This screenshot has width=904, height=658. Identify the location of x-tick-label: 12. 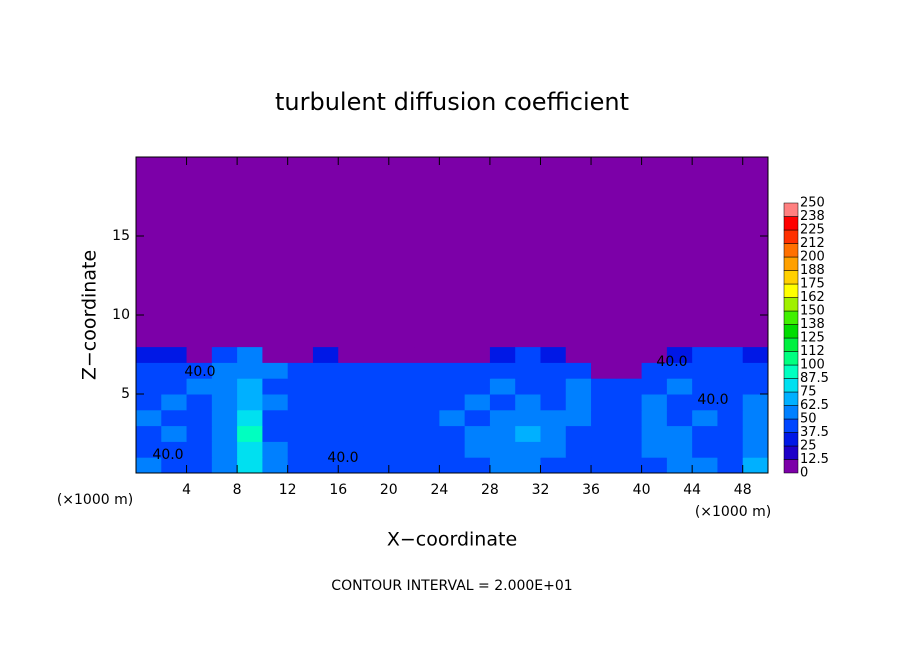
(288, 490).